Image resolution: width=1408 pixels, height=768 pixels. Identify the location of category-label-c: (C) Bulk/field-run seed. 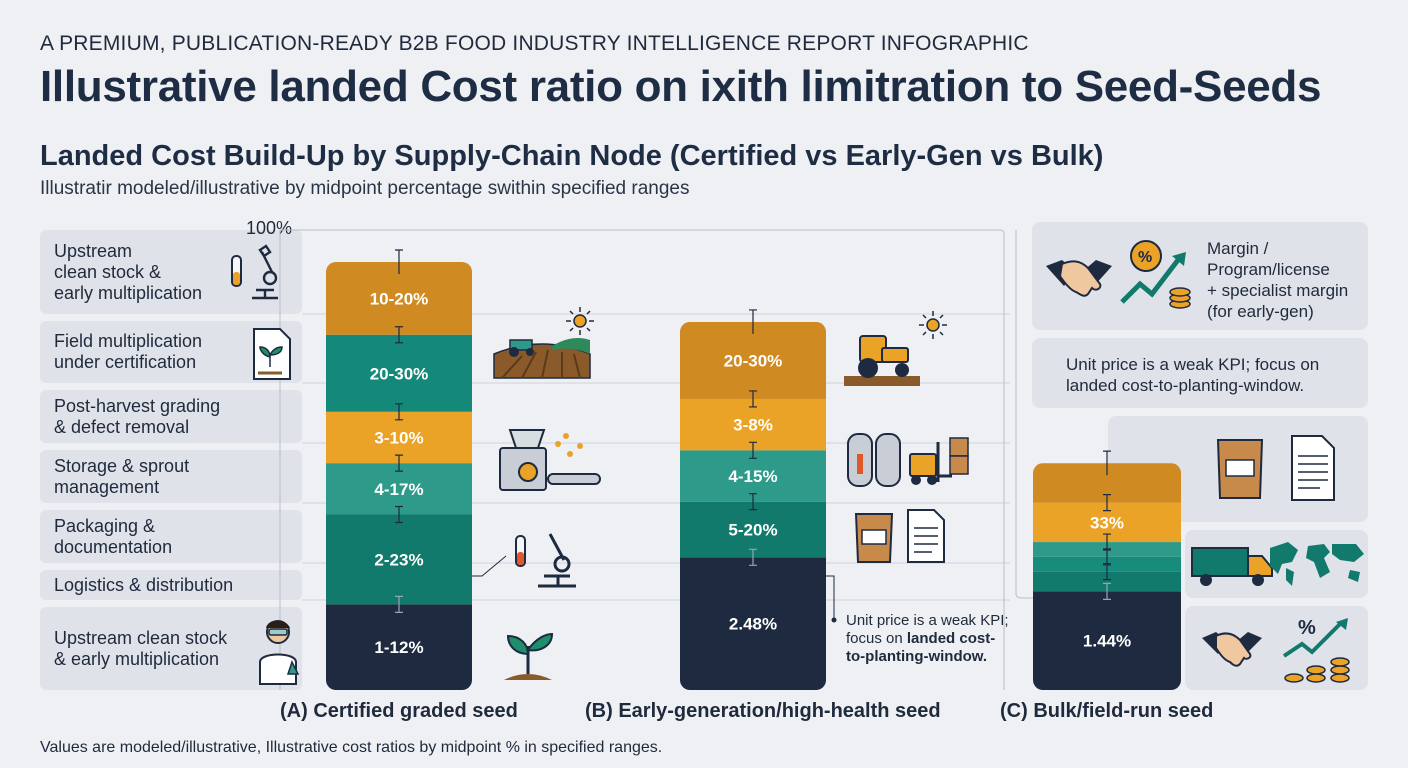
(1107, 711).